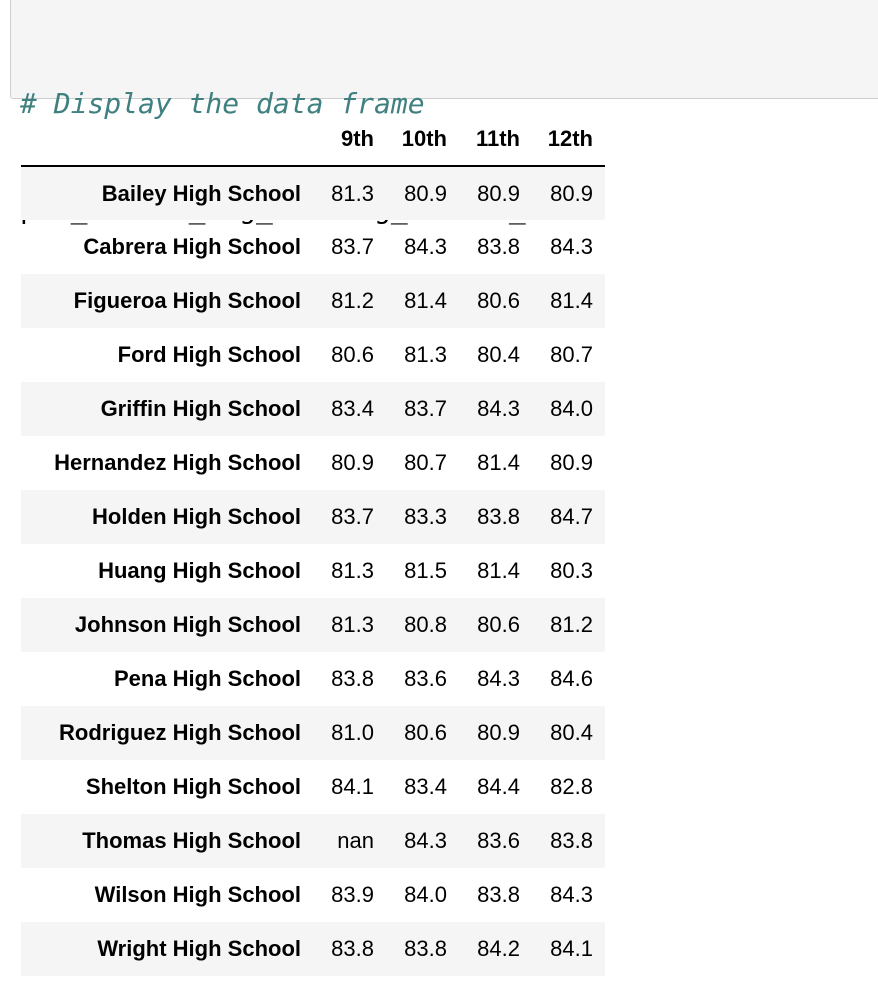 The height and width of the screenshot is (1000, 878). I want to click on table-cell-11th: 80.4, so click(498, 354).